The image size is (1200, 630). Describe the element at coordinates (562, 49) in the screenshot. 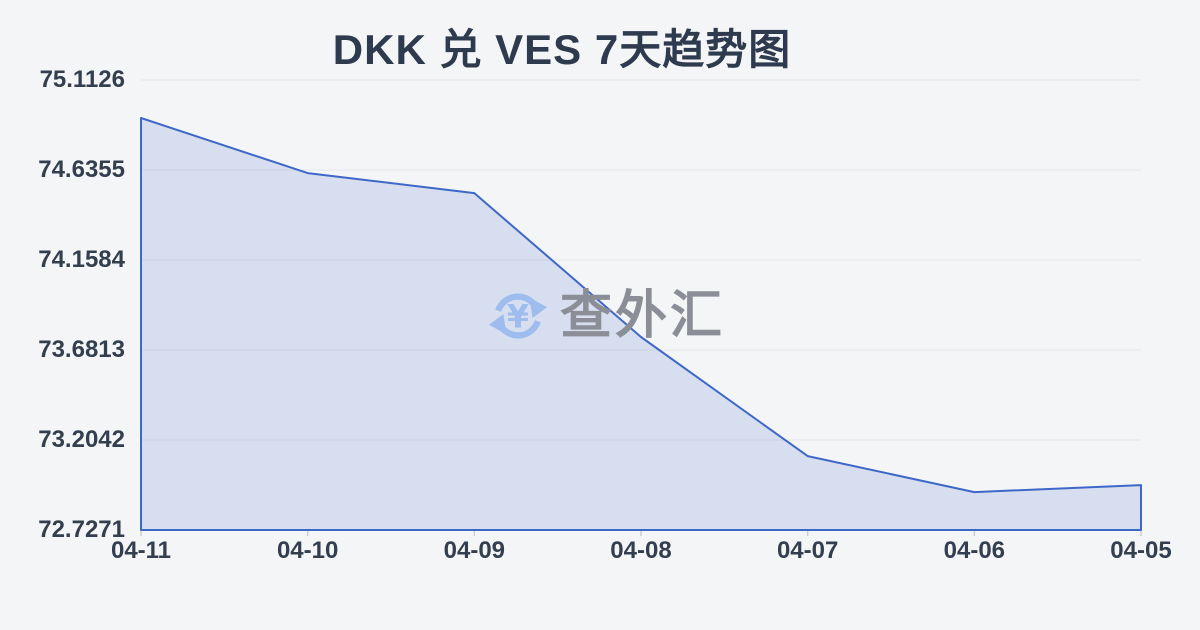

I see `chart-title: DKK 兑 VES 7天趋势图` at that location.